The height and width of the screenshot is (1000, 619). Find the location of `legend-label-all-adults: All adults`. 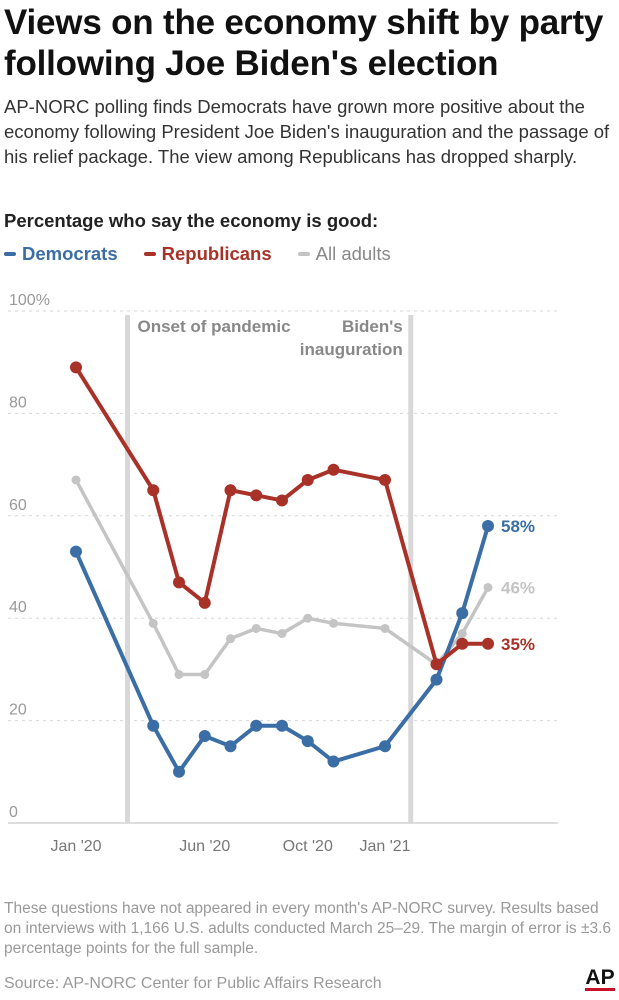

legend-label-all-adults: All adults is located at coordinates (353, 253).